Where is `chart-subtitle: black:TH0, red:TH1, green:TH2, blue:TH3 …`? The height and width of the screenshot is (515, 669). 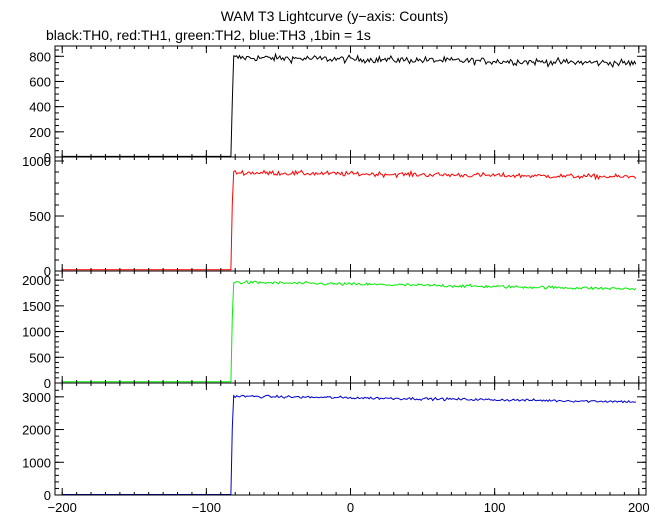 chart-subtitle: black:TH0, red:TH1, green:TH2, blue:TH3 … is located at coordinates (208, 35).